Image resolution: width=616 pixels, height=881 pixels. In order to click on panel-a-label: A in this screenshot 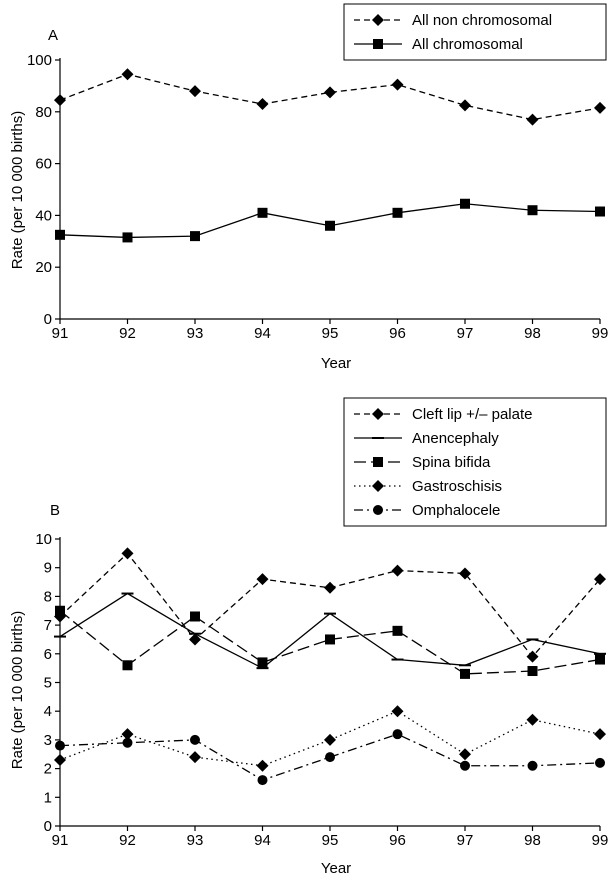, I will do `click(53, 35)`.